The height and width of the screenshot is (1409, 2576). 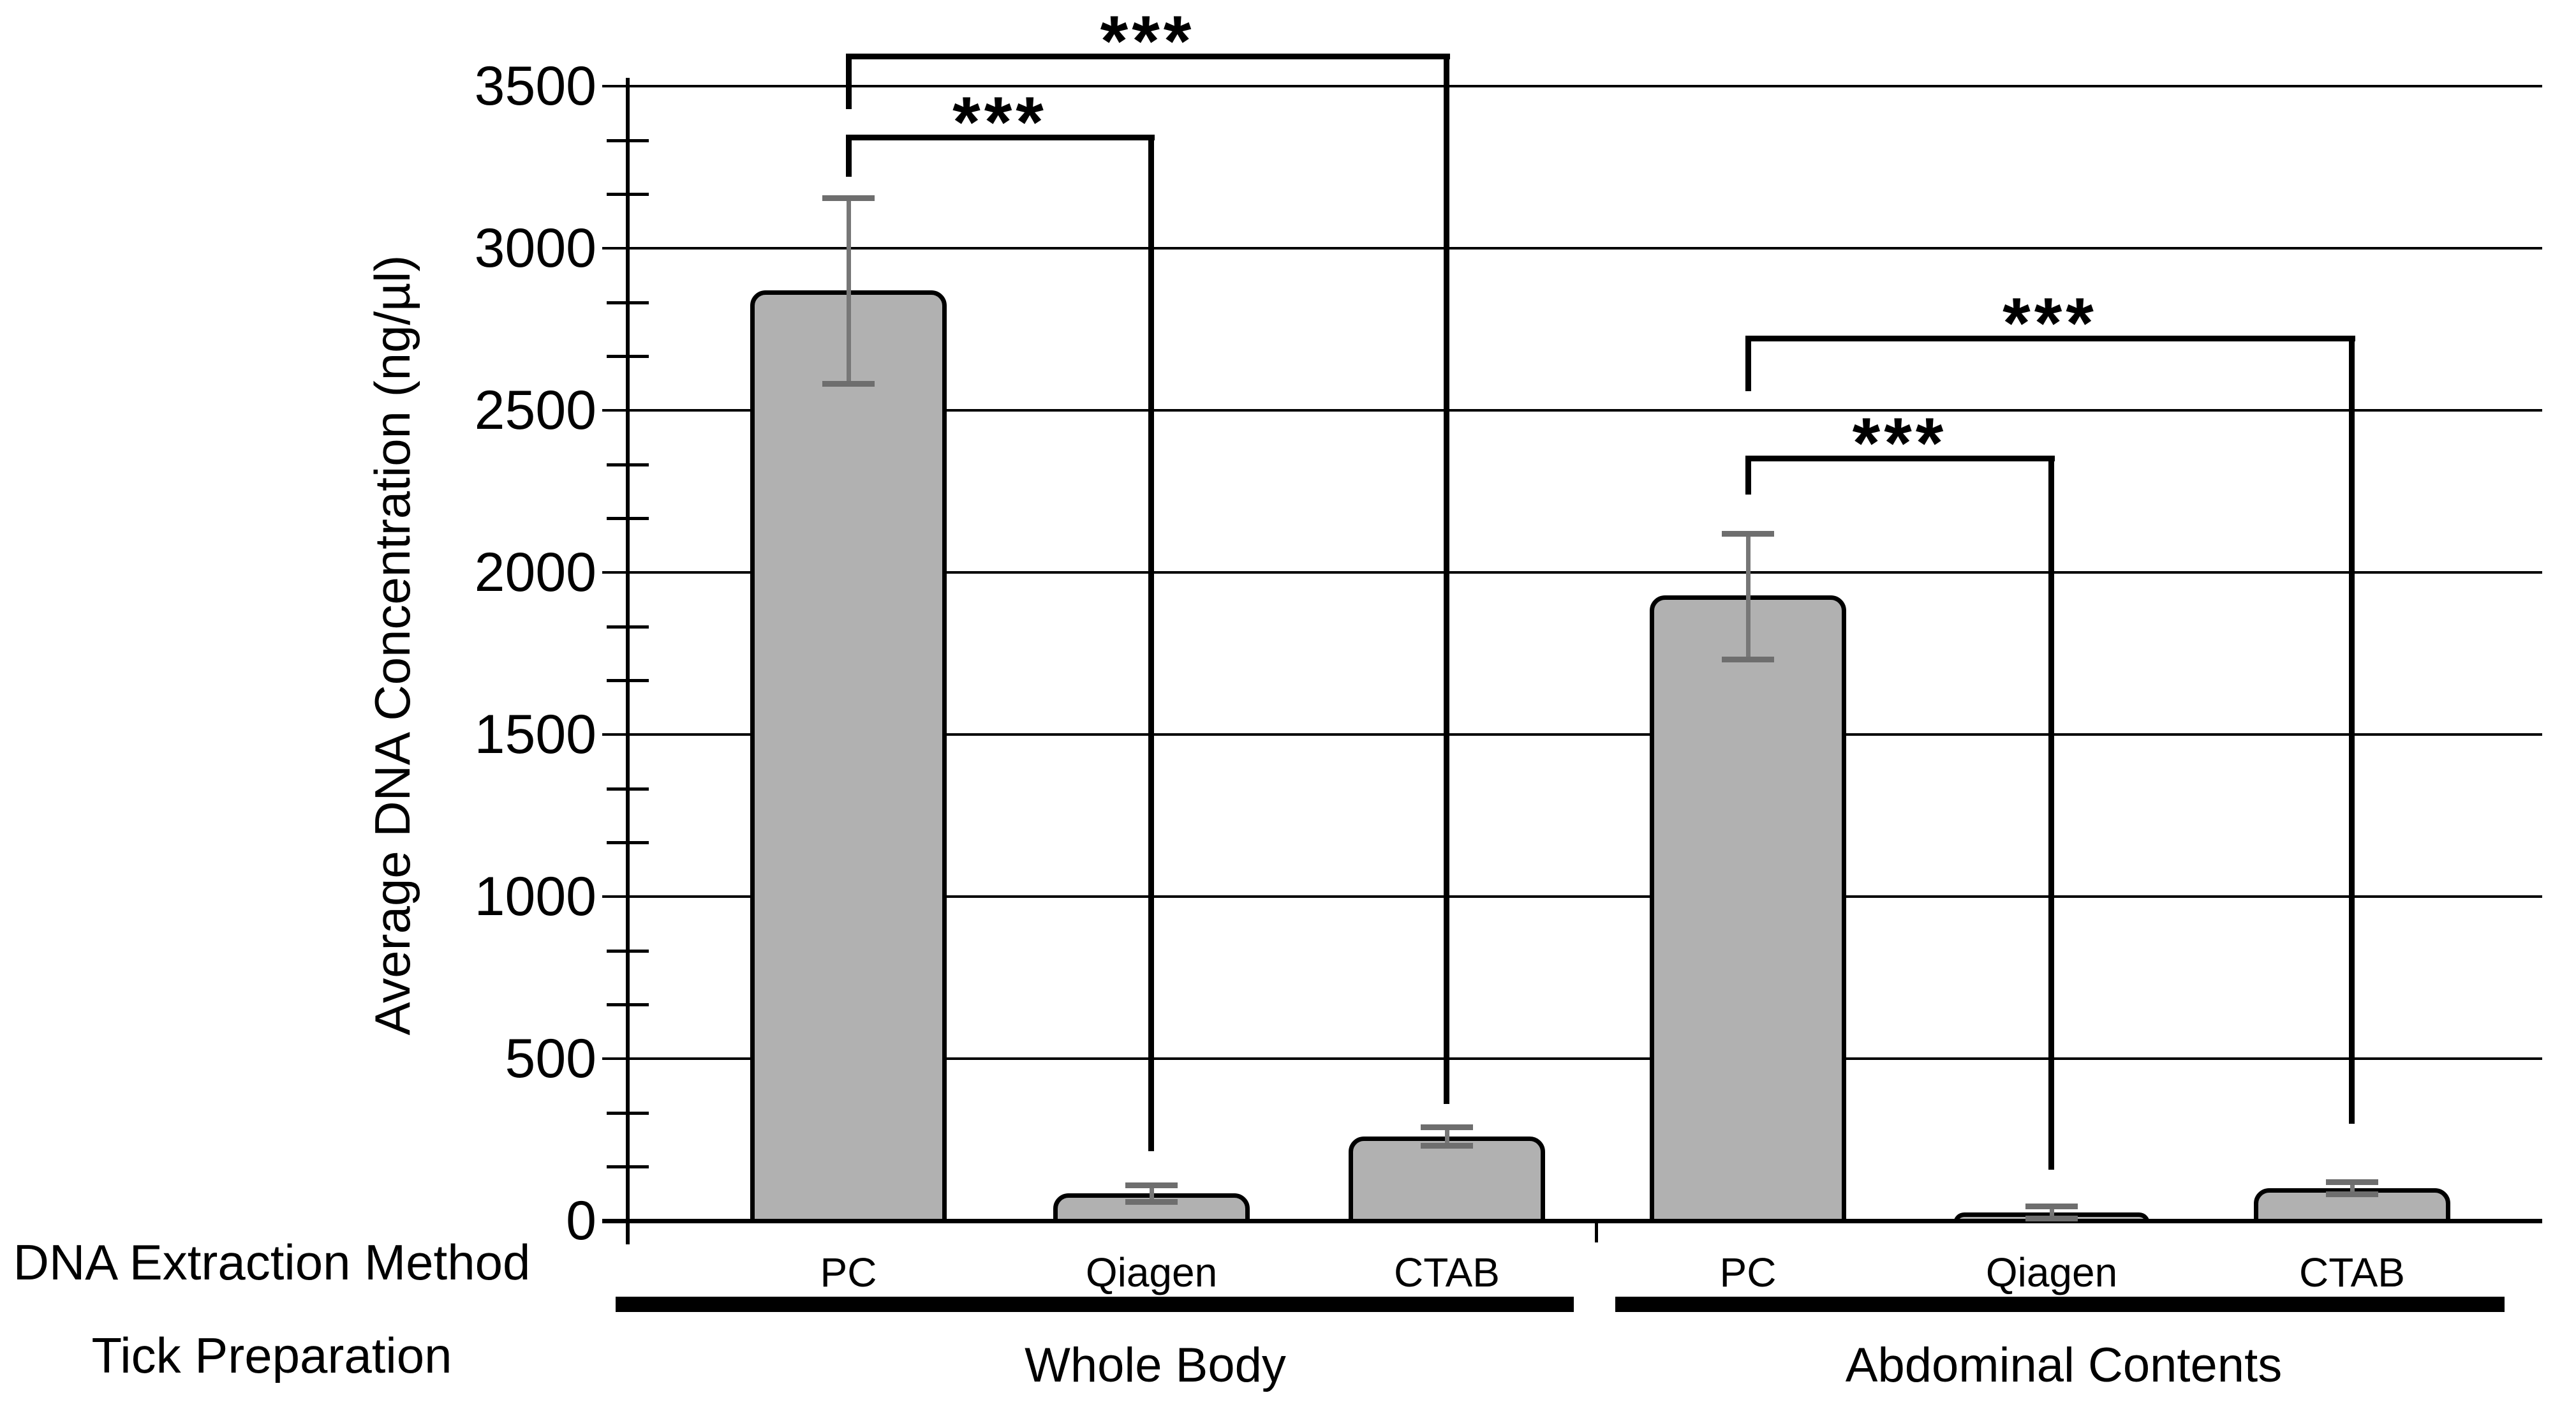 I want to click on y-tick-label-500: 500, so click(x=551, y=1058).